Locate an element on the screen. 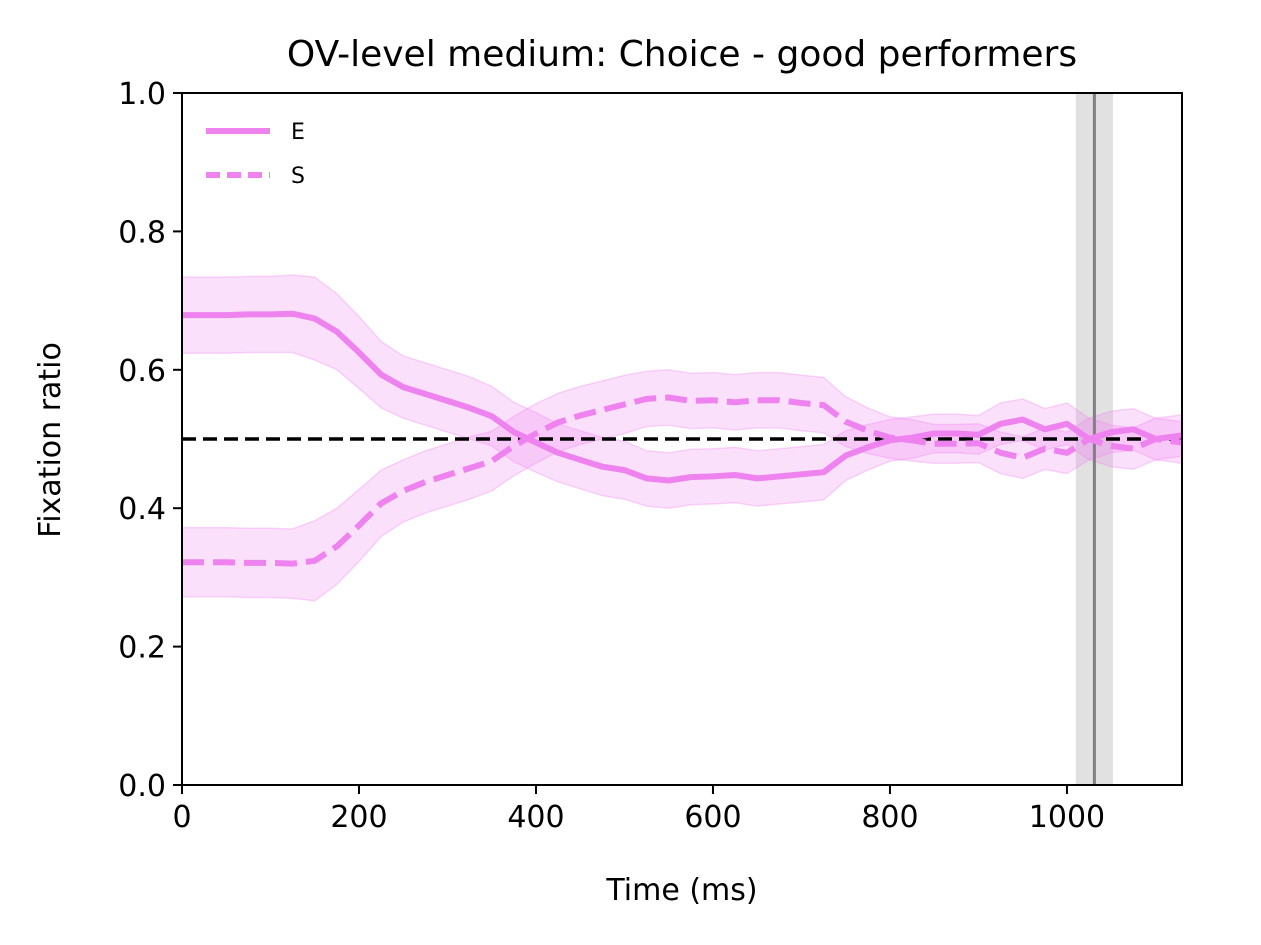  x-tick-label: 400 is located at coordinates (535, 817).